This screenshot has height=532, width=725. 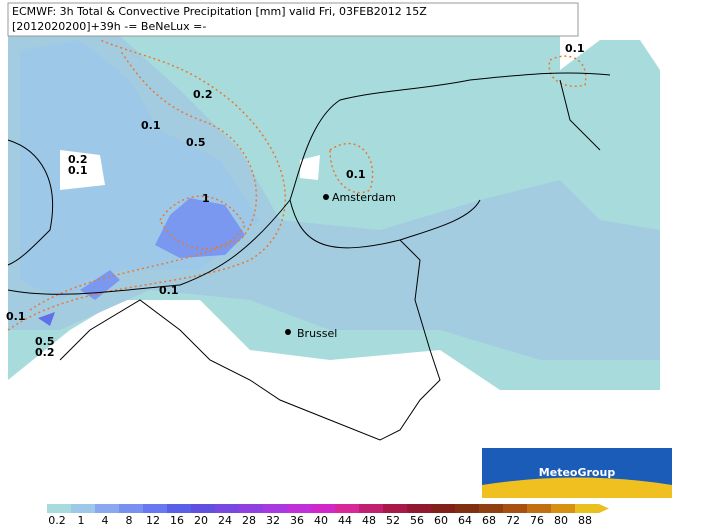 I want to click on colorbar-label: 40, so click(x=321, y=520).